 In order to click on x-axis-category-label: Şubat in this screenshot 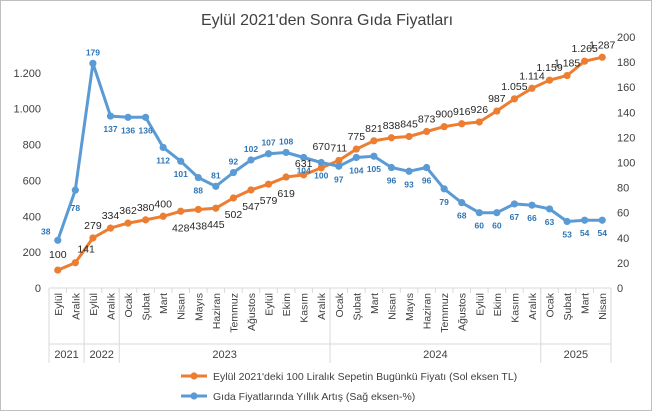, I will do `click(147, 307)`.